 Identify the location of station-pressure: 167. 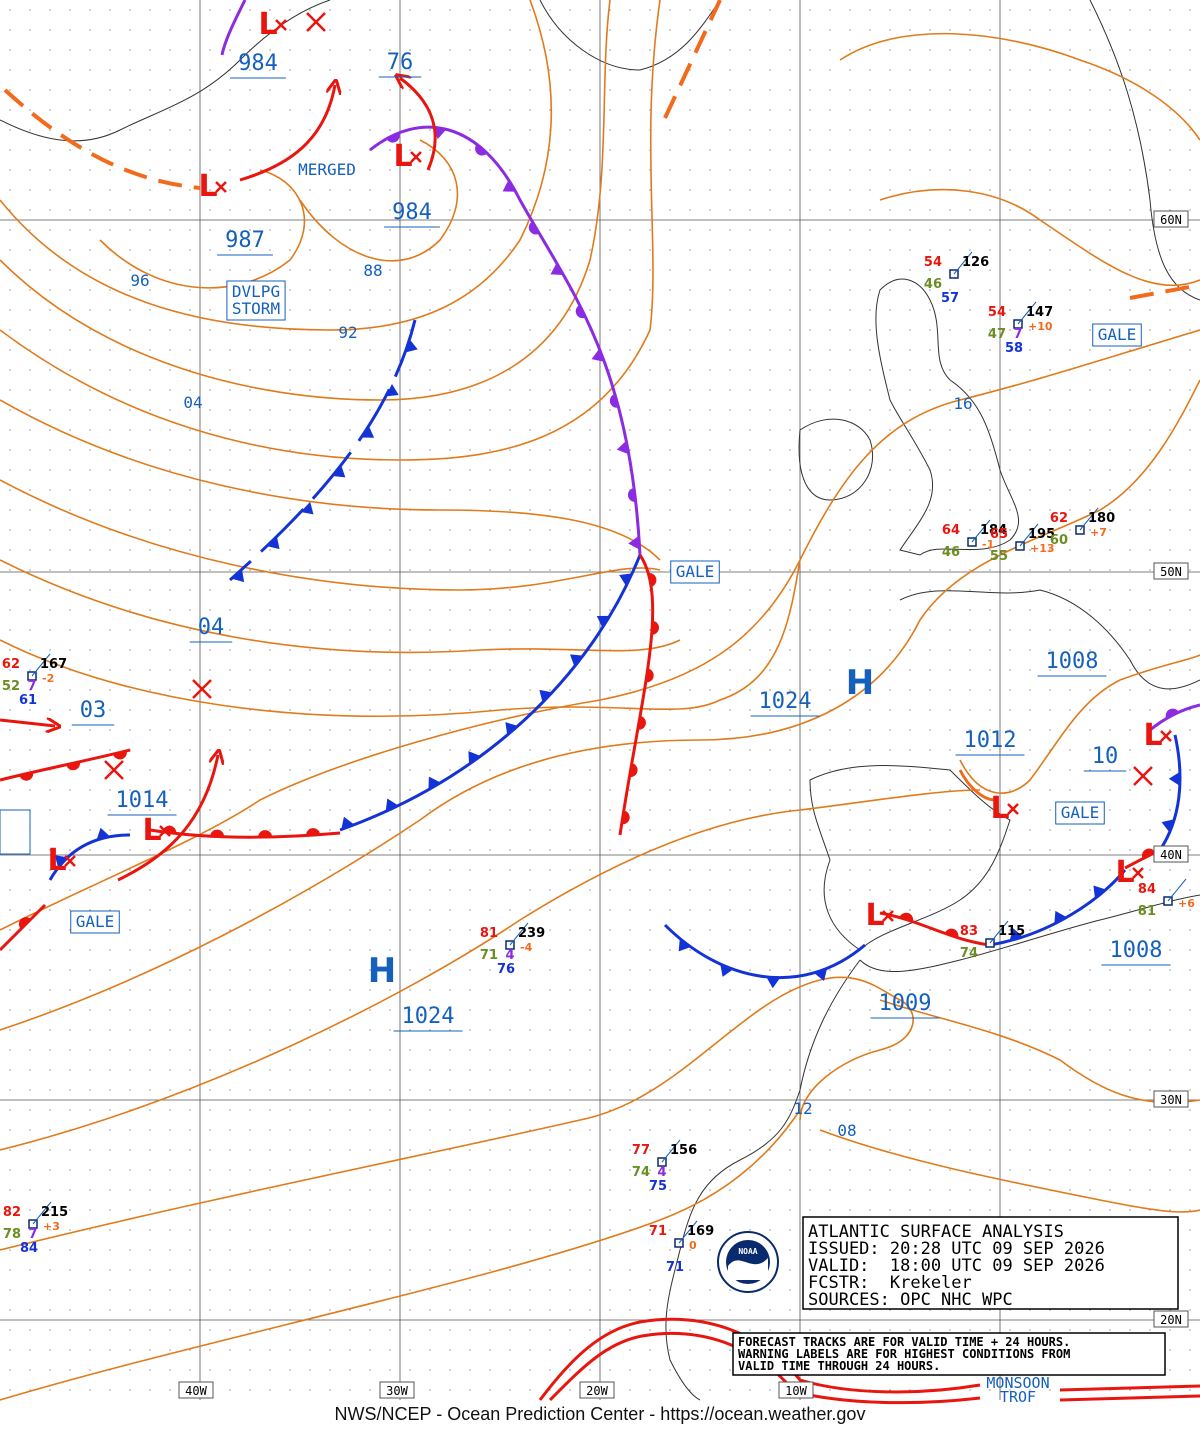
(53, 664).